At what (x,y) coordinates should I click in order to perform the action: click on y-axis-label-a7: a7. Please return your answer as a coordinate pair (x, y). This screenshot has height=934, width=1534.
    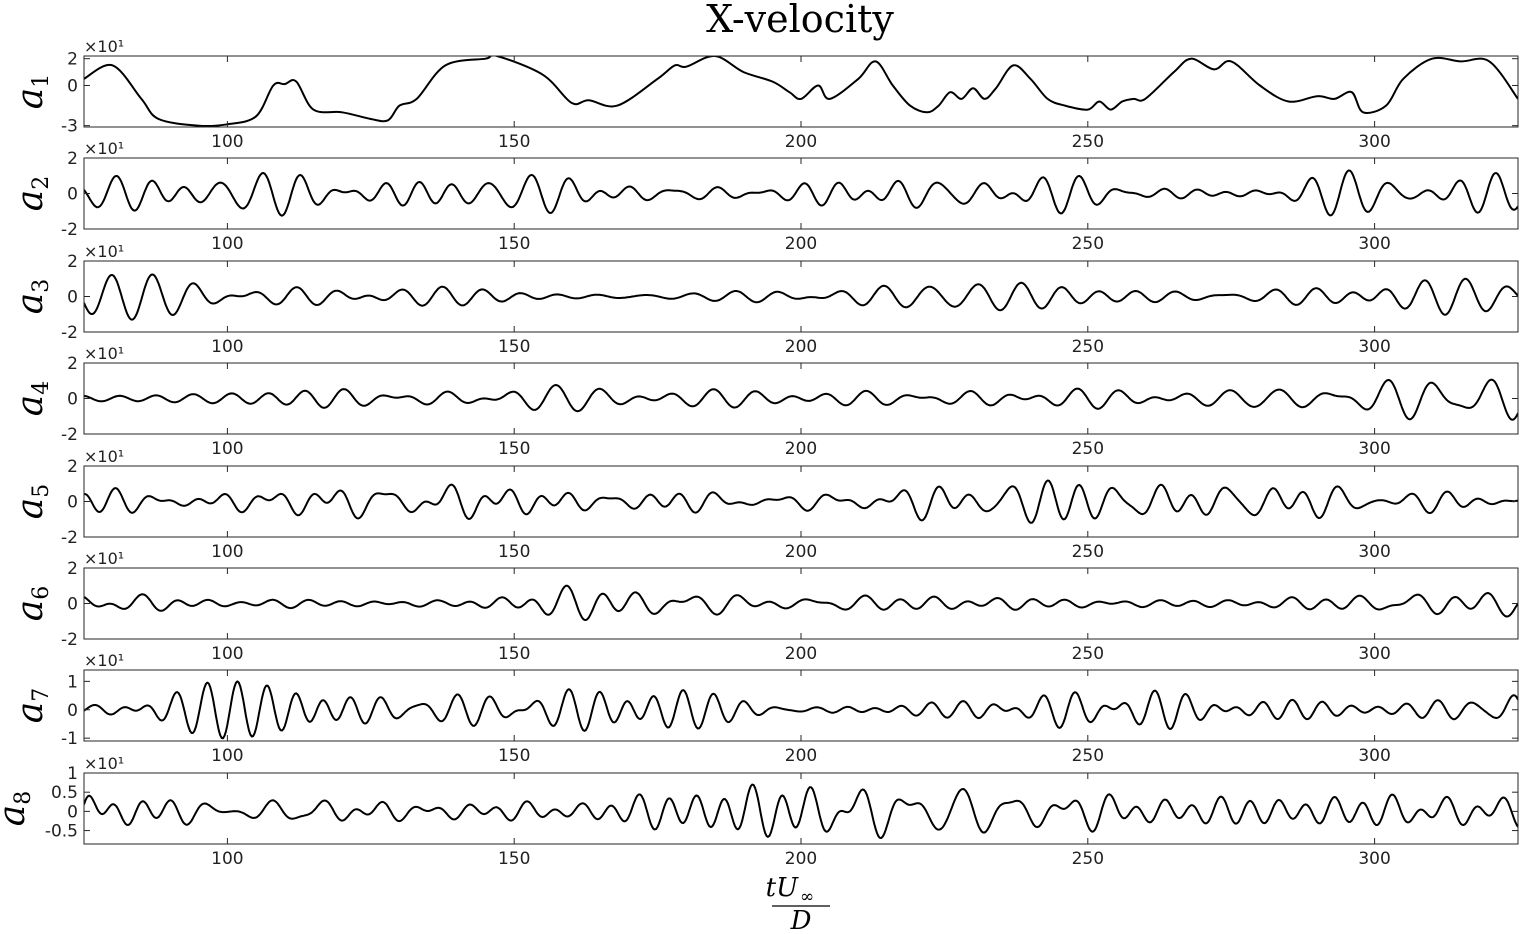
    Looking at the image, I should click on (32, 705).